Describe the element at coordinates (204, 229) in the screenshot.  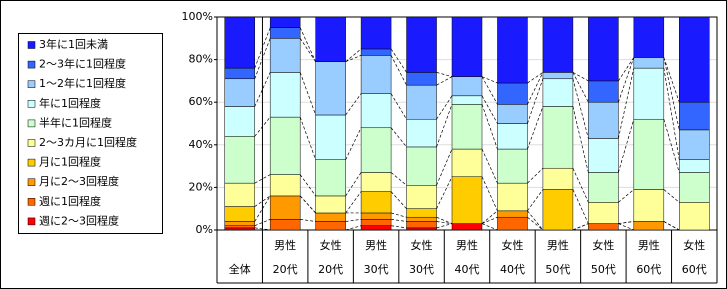
I see `y-tick-label: 0%` at that location.